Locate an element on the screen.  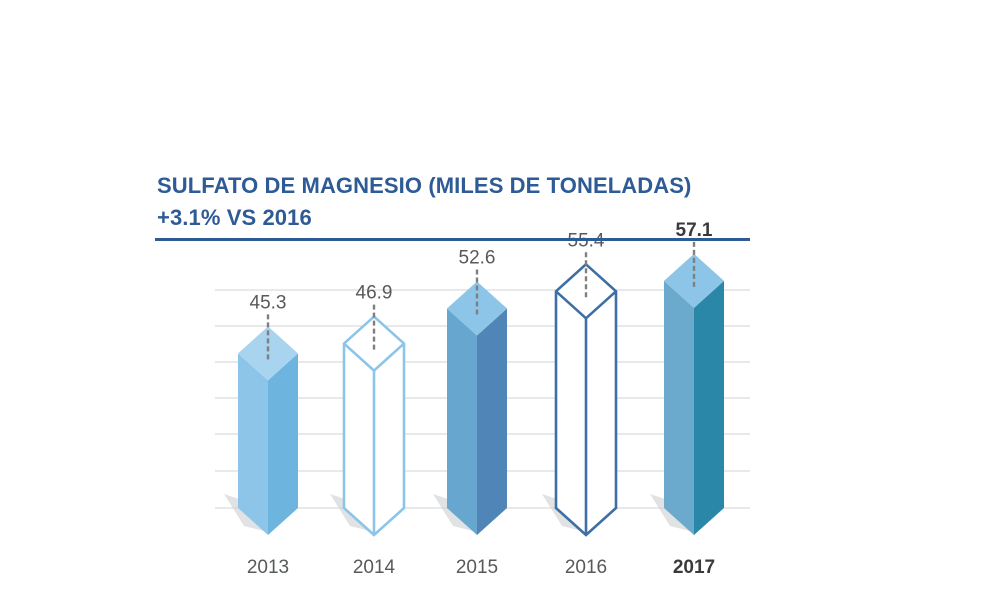
category-label: 2017 is located at coordinates (694, 567).